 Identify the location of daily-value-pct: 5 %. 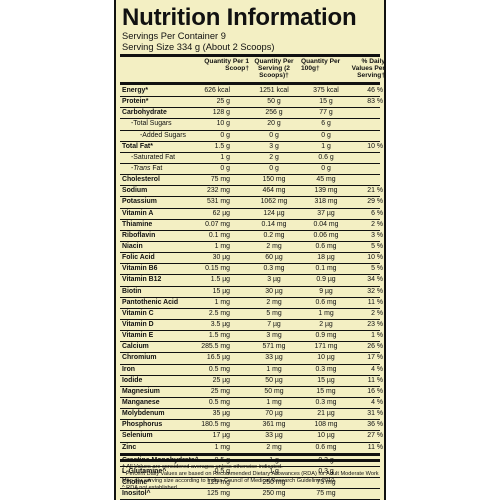
(377, 246).